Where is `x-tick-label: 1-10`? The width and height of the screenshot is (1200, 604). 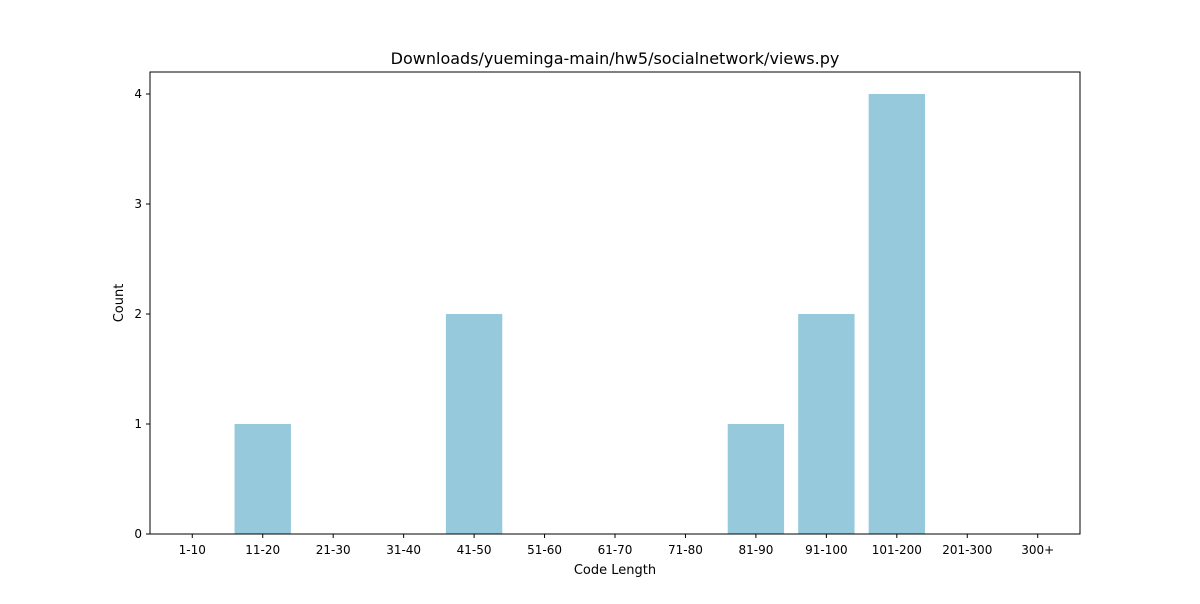 x-tick-label: 1-10 is located at coordinates (192, 550).